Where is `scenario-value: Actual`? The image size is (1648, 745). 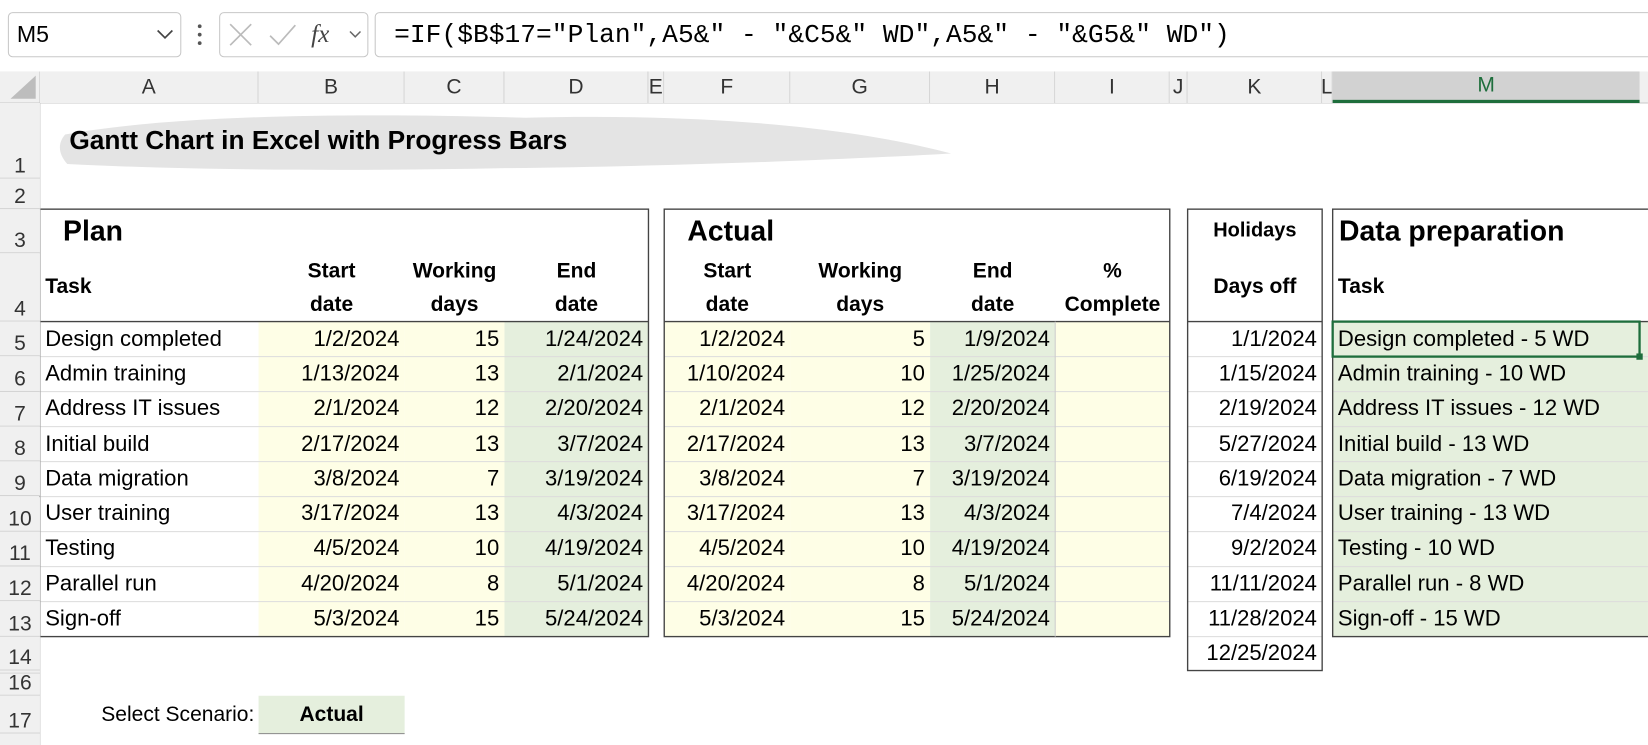 scenario-value: Actual is located at coordinates (331, 714).